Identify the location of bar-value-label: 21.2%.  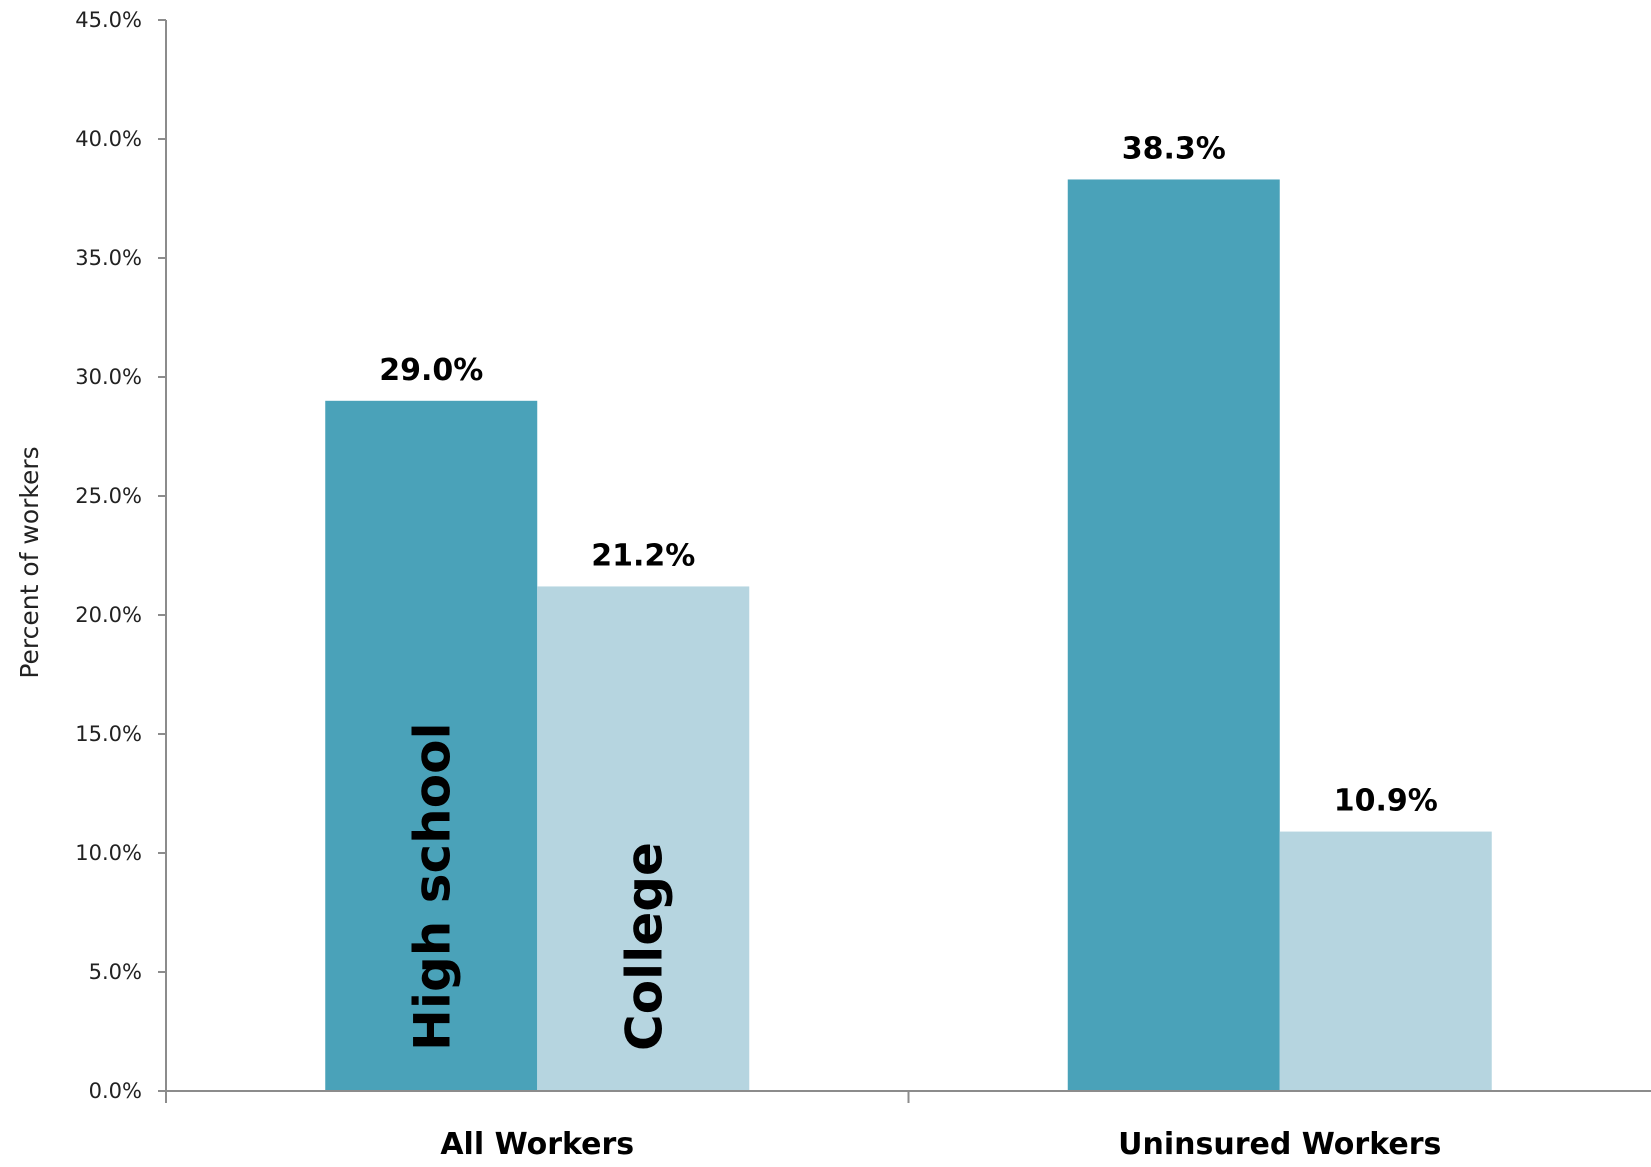
(643, 555).